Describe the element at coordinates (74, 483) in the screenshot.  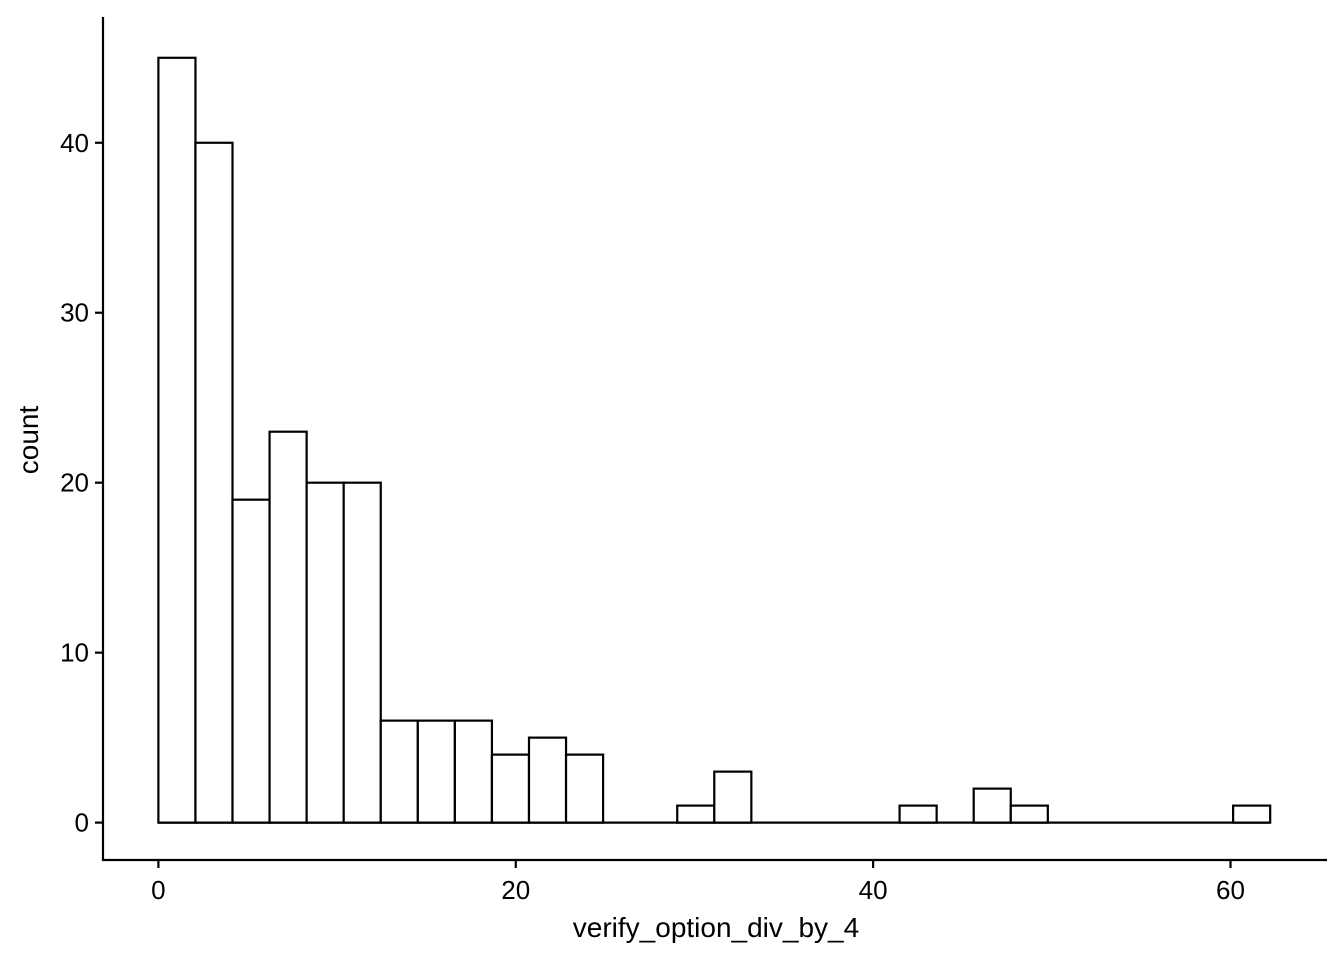
I see `y-tick-label: 20` at that location.